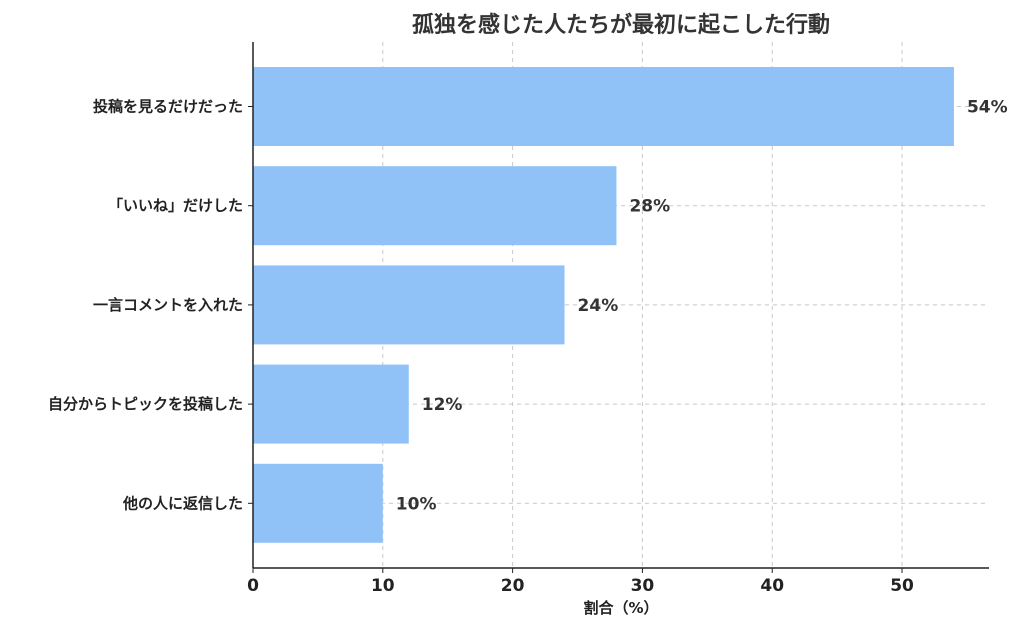 This screenshot has width=1024, height=633. What do you see at coordinates (168, 305) in the screenshot?
I see `category-label: 一言コメントを入れた` at bounding box center [168, 305].